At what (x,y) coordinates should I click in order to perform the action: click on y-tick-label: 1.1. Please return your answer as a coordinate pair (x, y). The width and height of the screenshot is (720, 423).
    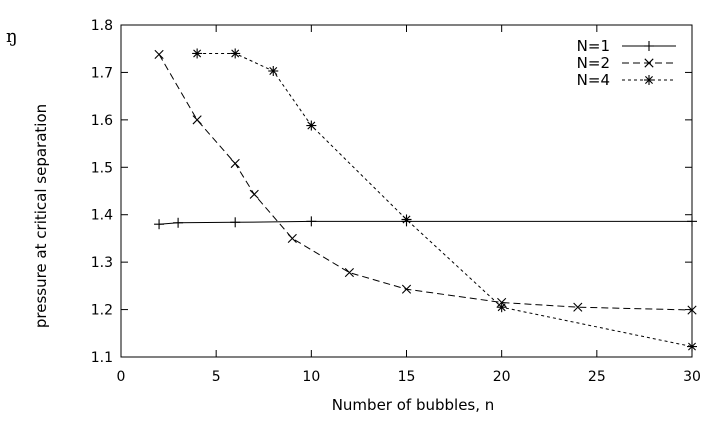
    Looking at the image, I should click on (102, 358).